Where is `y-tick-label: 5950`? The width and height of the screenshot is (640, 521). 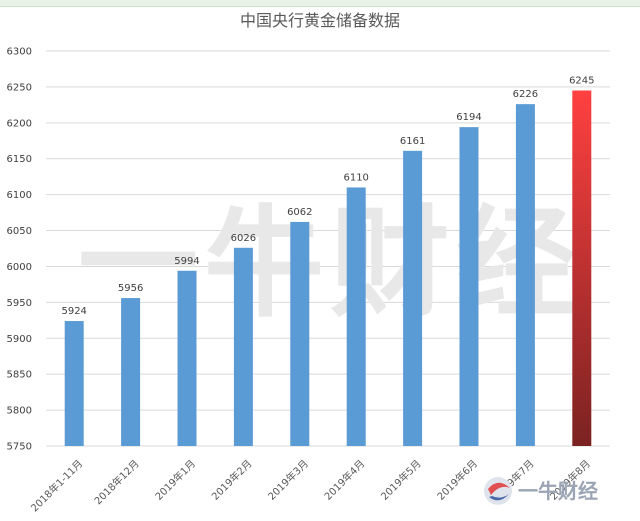 y-tick-label: 5950 is located at coordinates (19, 303).